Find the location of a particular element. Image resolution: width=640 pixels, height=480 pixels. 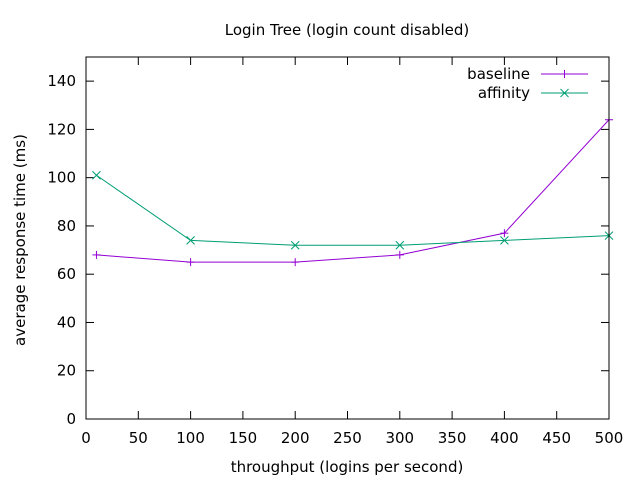

legend-label: affinity is located at coordinates (504, 93).